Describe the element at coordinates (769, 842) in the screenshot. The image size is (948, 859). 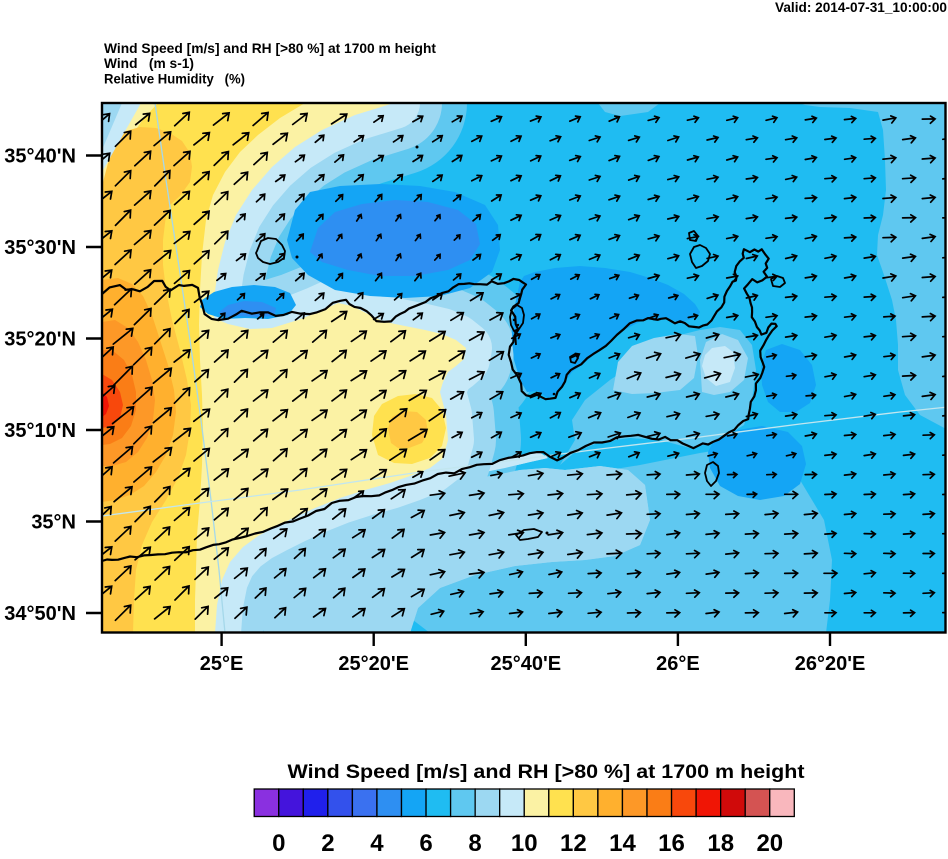
I see `svg-text: 20` at that location.